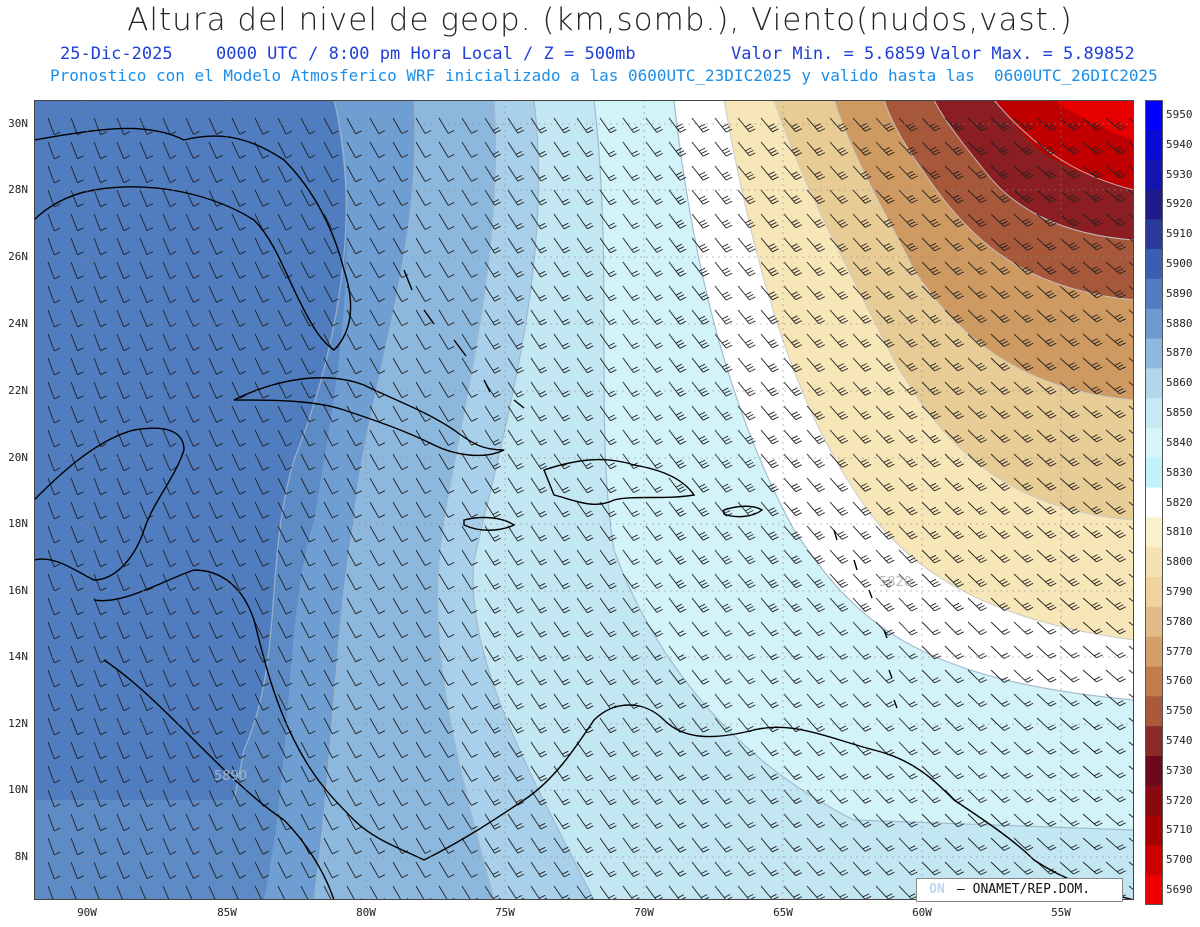  What do you see at coordinates (1032, 54) in the screenshot?
I see `valor-max: Valor Max. = 5.89852` at bounding box center [1032, 54].